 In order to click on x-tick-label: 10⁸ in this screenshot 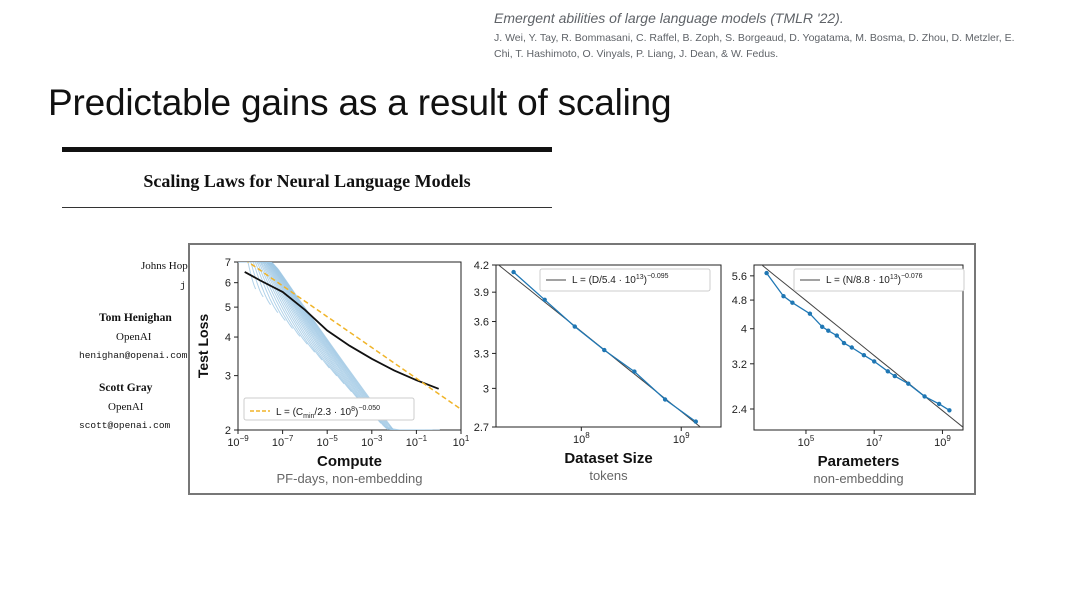, I will do `click(581, 438)`.